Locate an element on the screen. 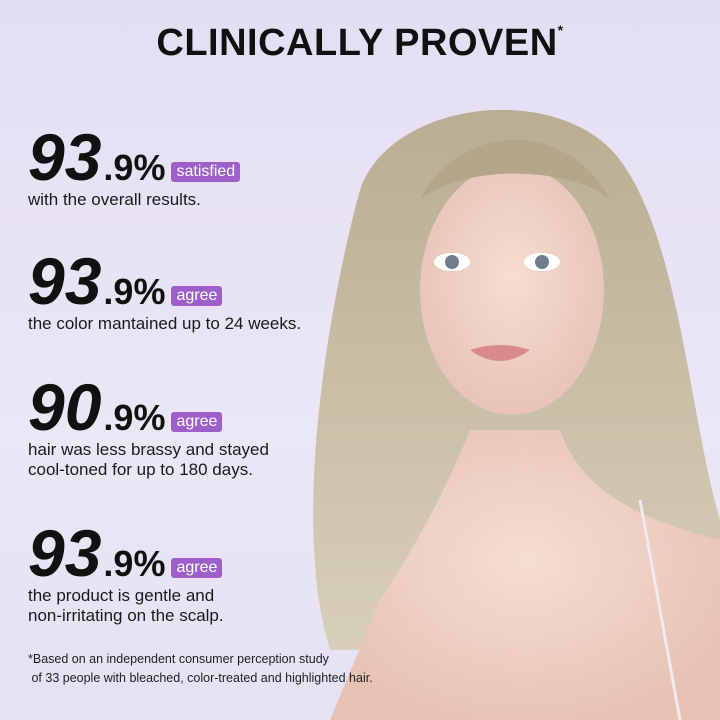 This screenshot has height=720, width=720. stat-headline: 93.9% satisfied is located at coordinates (134, 157).